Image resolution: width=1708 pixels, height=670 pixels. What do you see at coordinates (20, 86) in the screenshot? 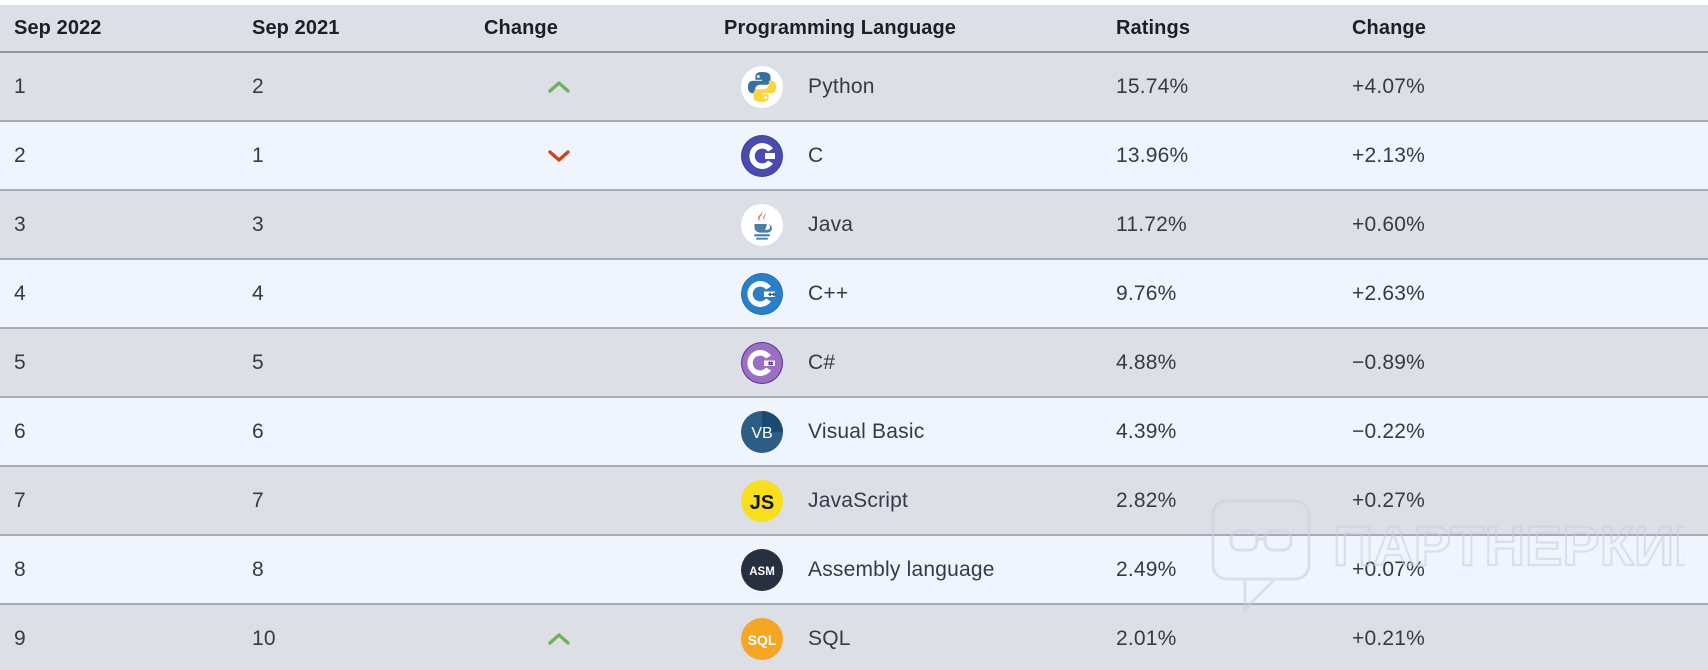
I see `cell-rank-sep-2022: 1` at bounding box center [20, 86].